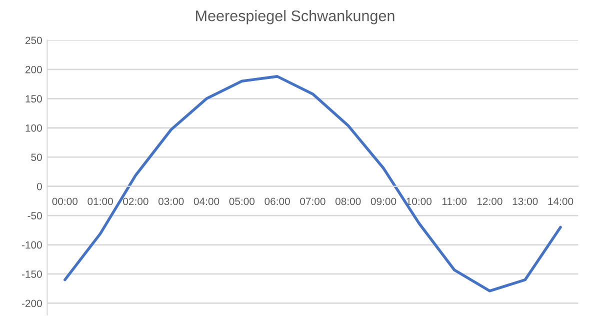 Image resolution: width=590 pixels, height=335 pixels. Describe the element at coordinates (242, 202) in the screenshot. I see `x-tick-label: 05:00` at that location.